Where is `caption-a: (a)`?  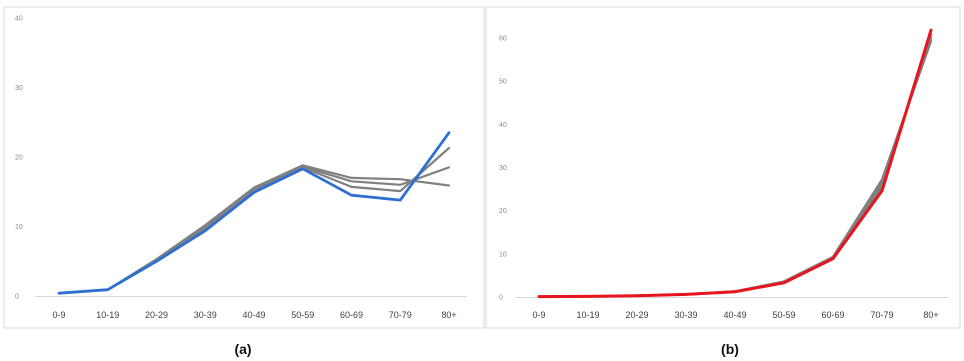 caption-a: (a) is located at coordinates (242, 349).